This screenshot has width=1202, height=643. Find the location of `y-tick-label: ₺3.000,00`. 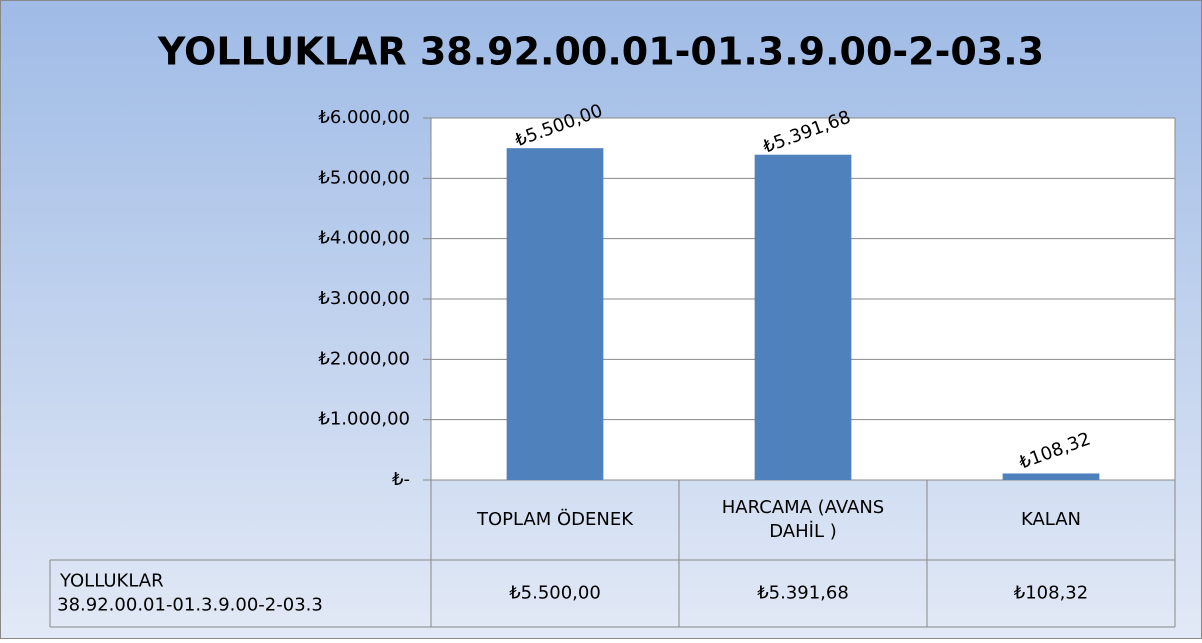

y-tick-label: ₺3.000,00 is located at coordinates (364, 298).